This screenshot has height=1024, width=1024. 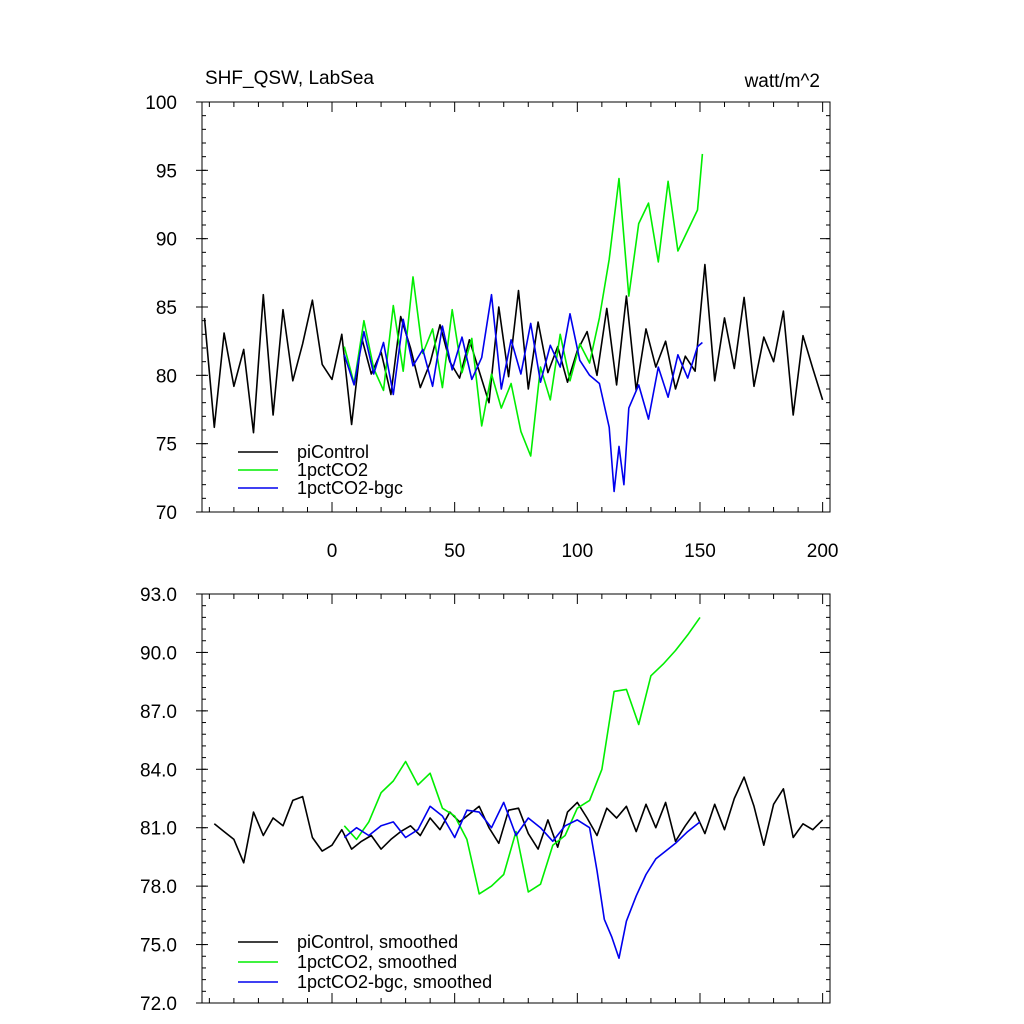 I want to click on units-label: watt/m^2, so click(x=782, y=81).